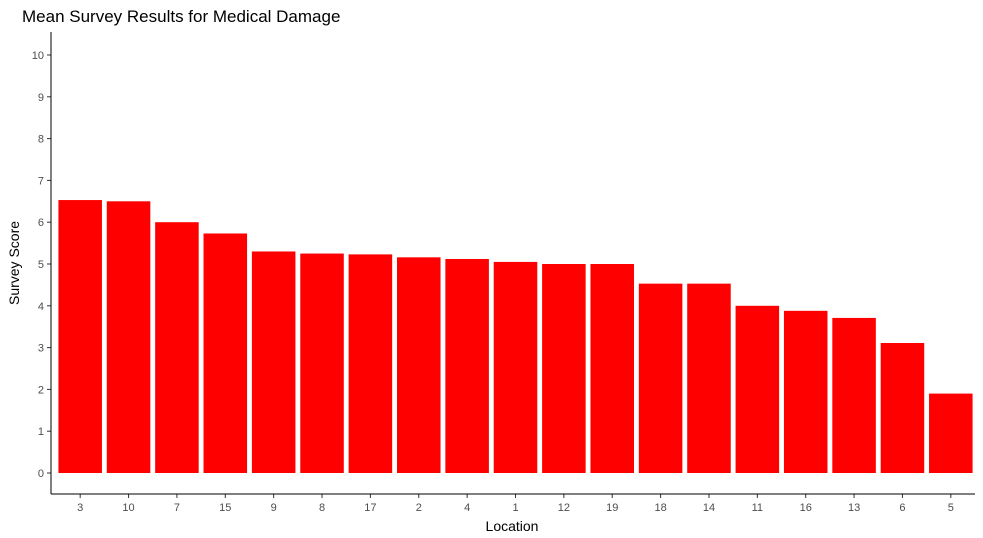 The image size is (983, 538). Describe the element at coordinates (41, 307) in the screenshot. I see `y-tick-label: 4` at that location.